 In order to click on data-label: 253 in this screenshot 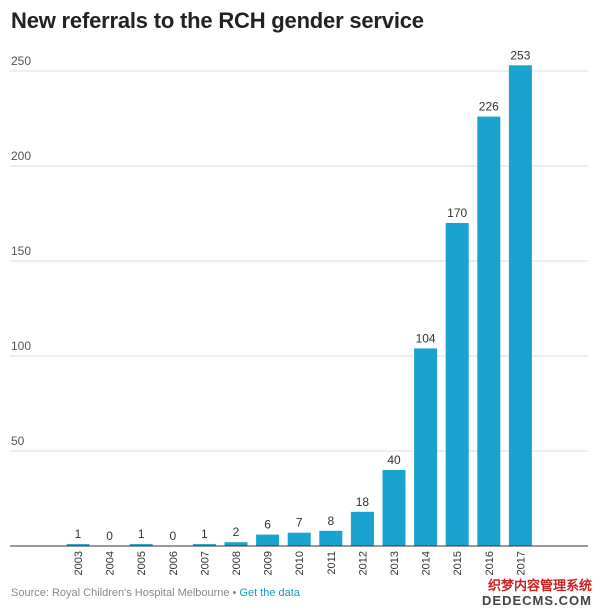, I will do `click(520, 55)`.